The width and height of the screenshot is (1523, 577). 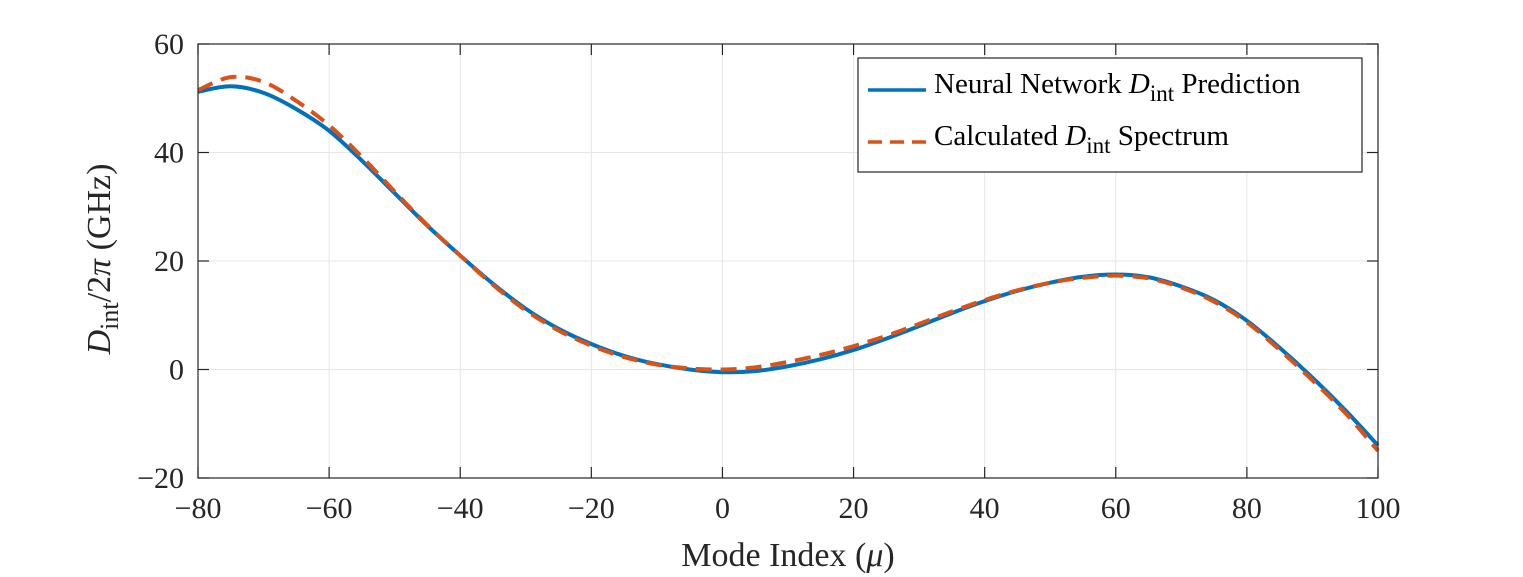 I want to click on x-tick-label: −40, so click(x=460, y=508).